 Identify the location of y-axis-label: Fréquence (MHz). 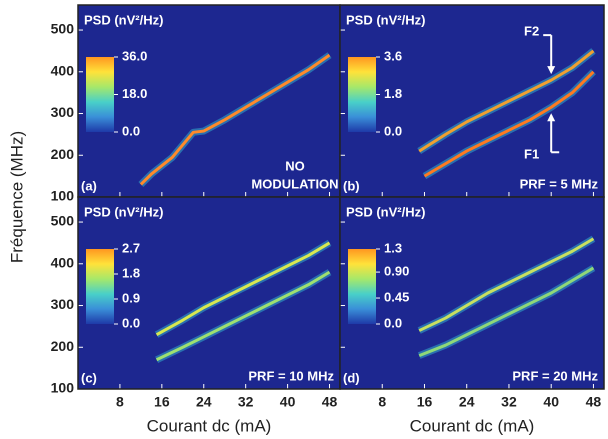
(16, 197).